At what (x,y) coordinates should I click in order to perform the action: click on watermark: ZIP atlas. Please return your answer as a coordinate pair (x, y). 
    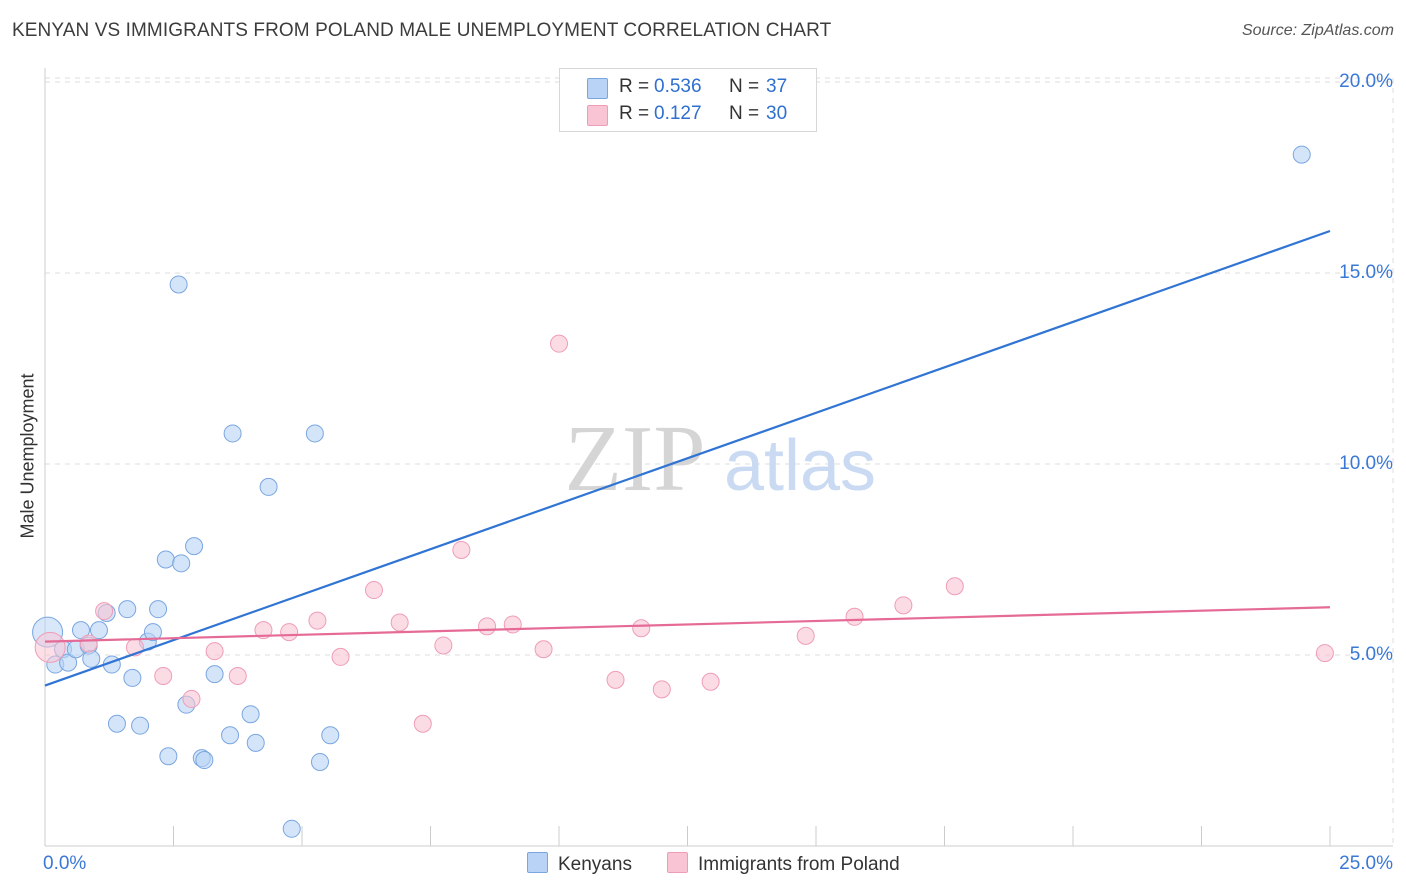
    Looking at the image, I should click on (721, 459).